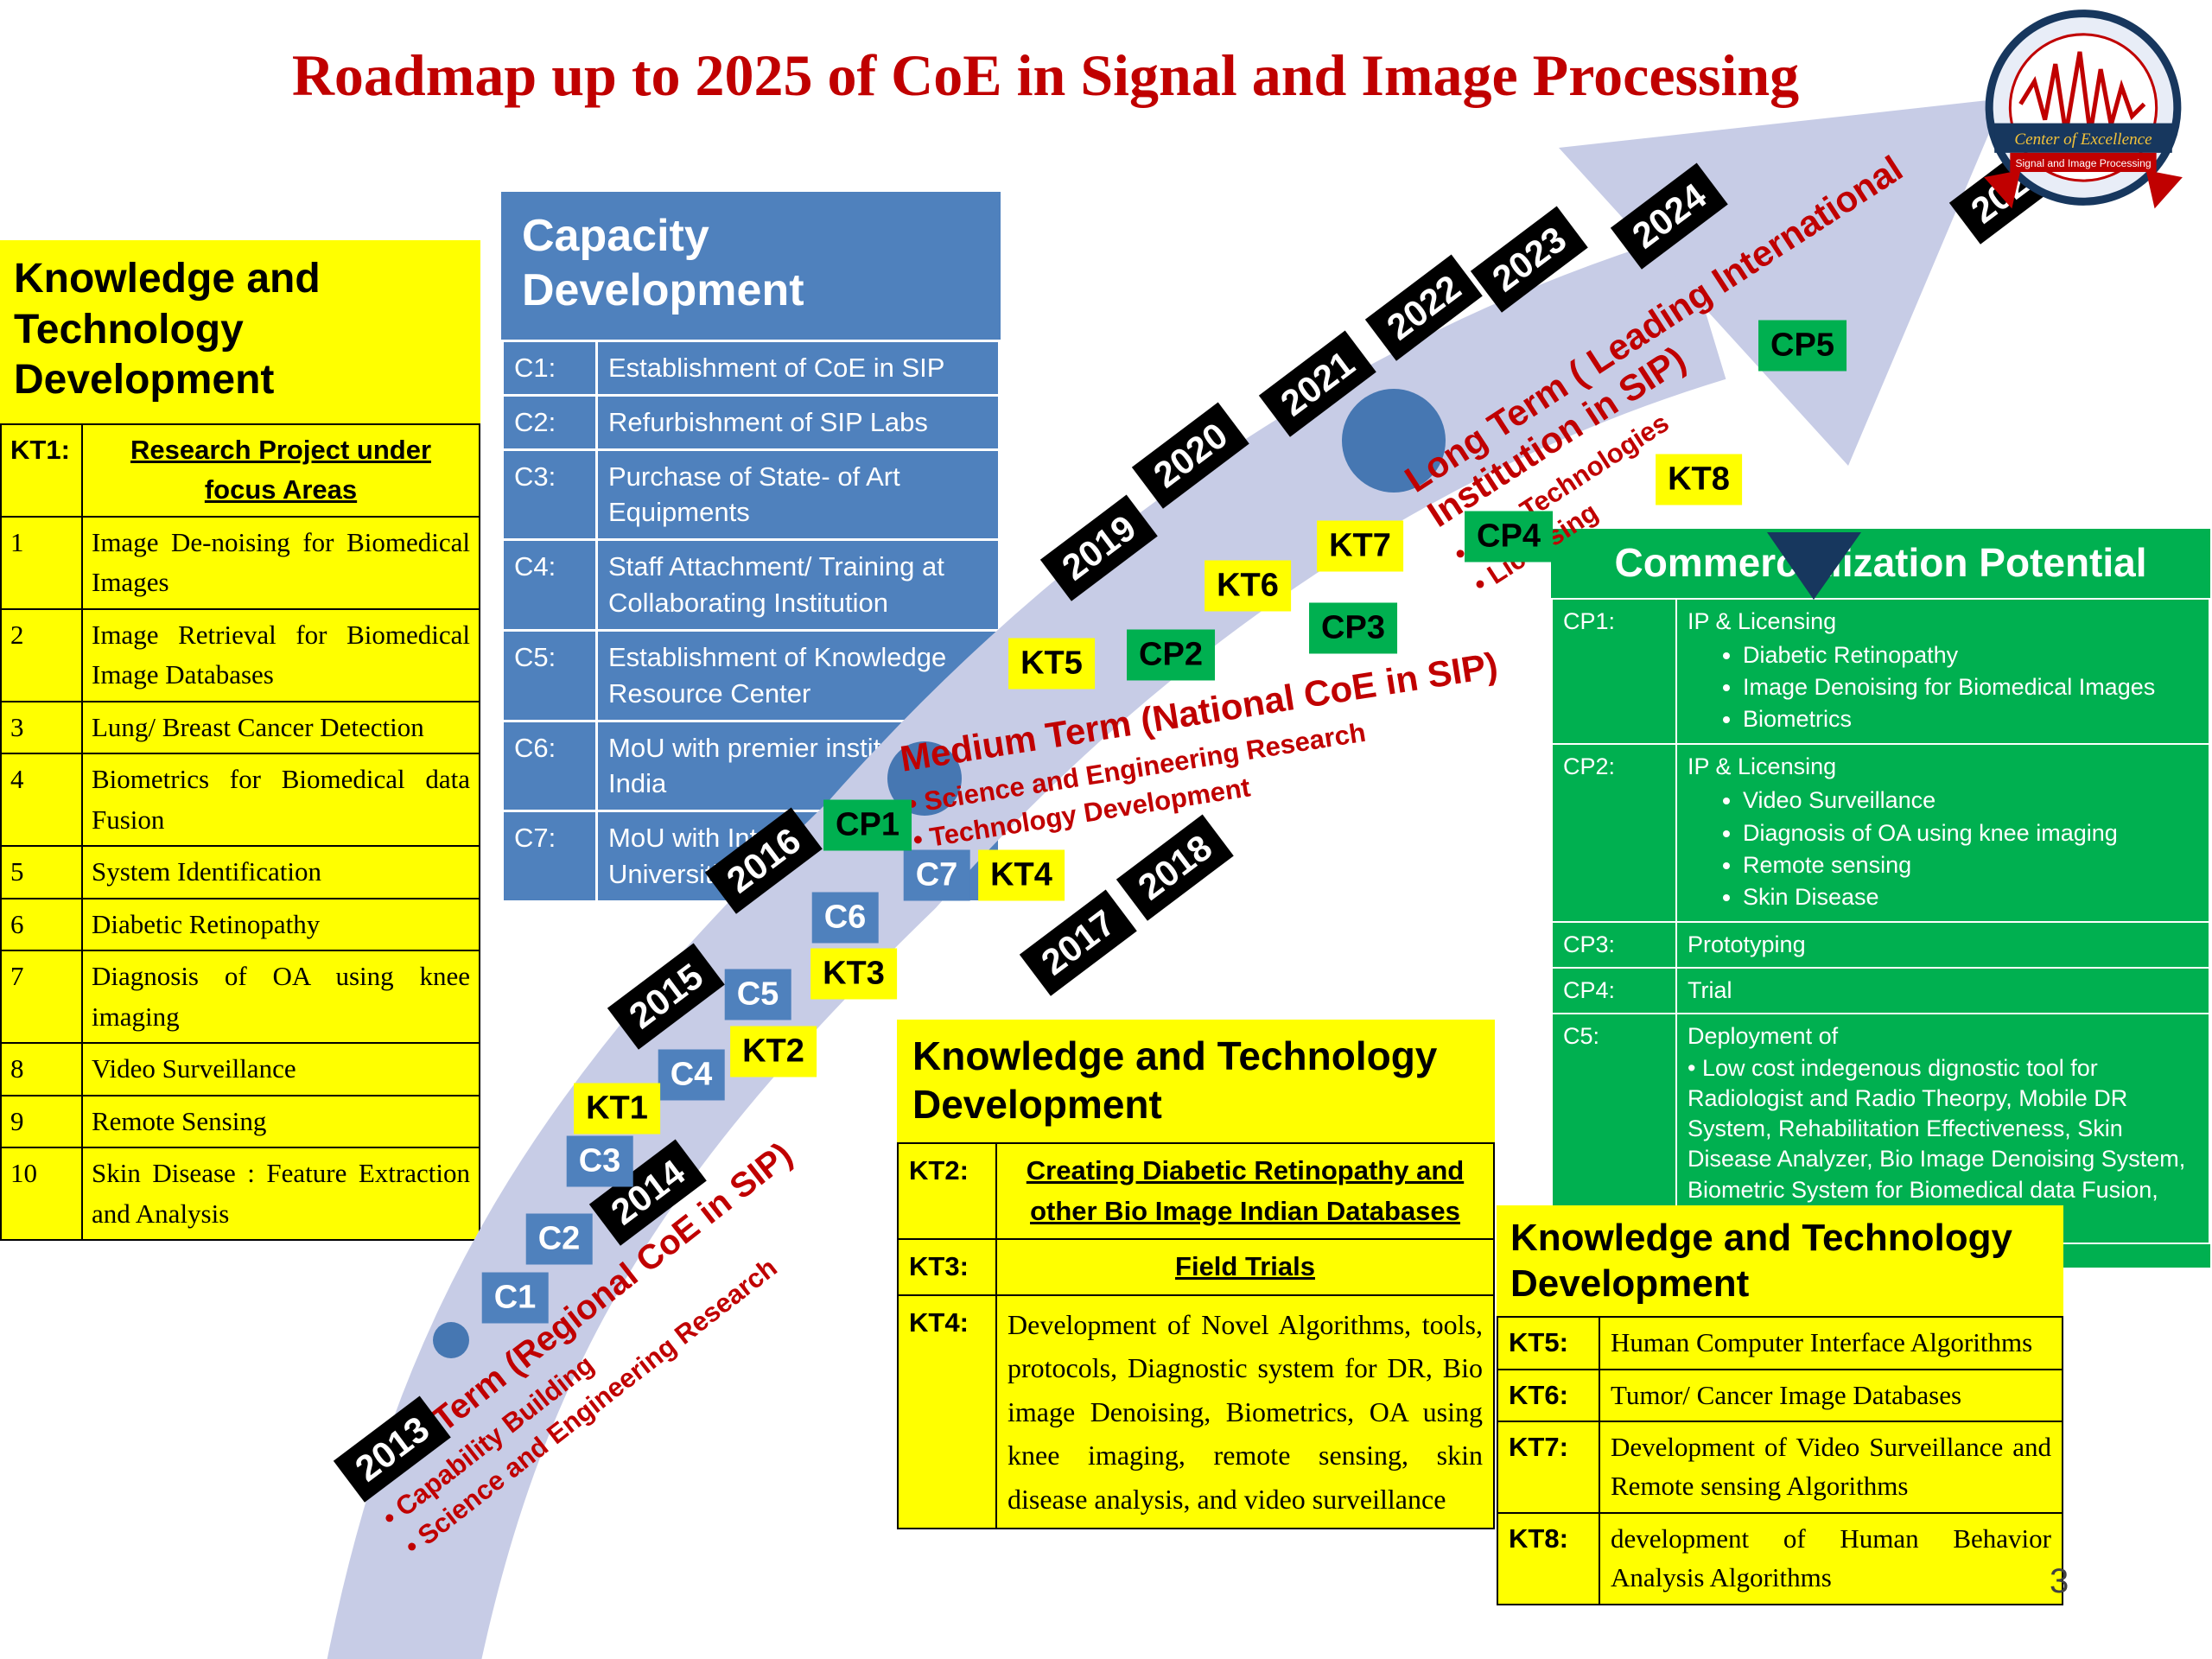  Describe the element at coordinates (947, 1191) in the screenshot. I see `row-key: KT2:` at that location.